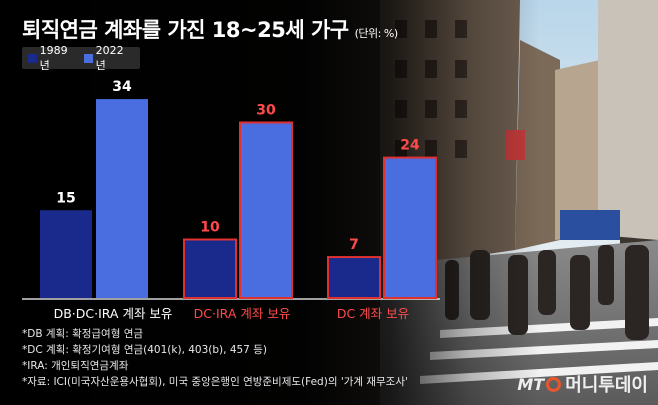 This screenshot has height=405, width=658. I want to click on logo: MT 머니투데이, so click(582, 384).